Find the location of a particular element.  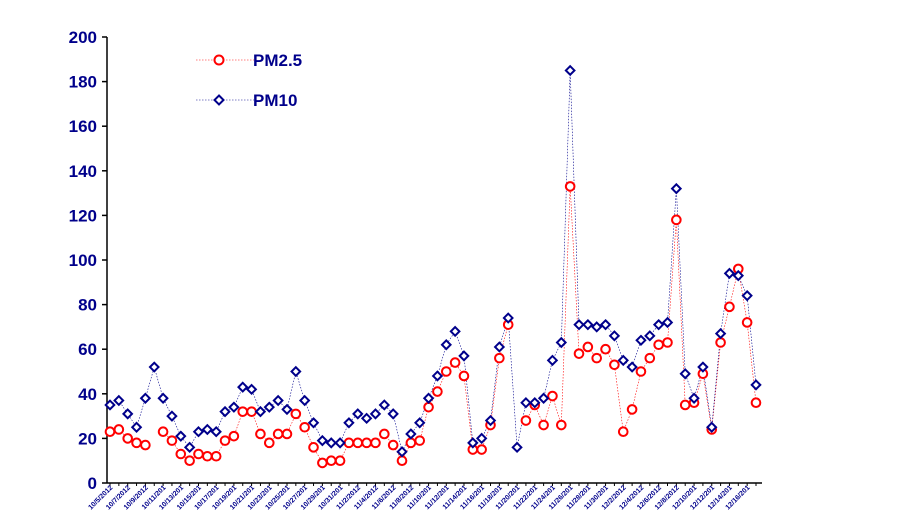

legend-label-pm25: PM2.5 is located at coordinates (277, 60).